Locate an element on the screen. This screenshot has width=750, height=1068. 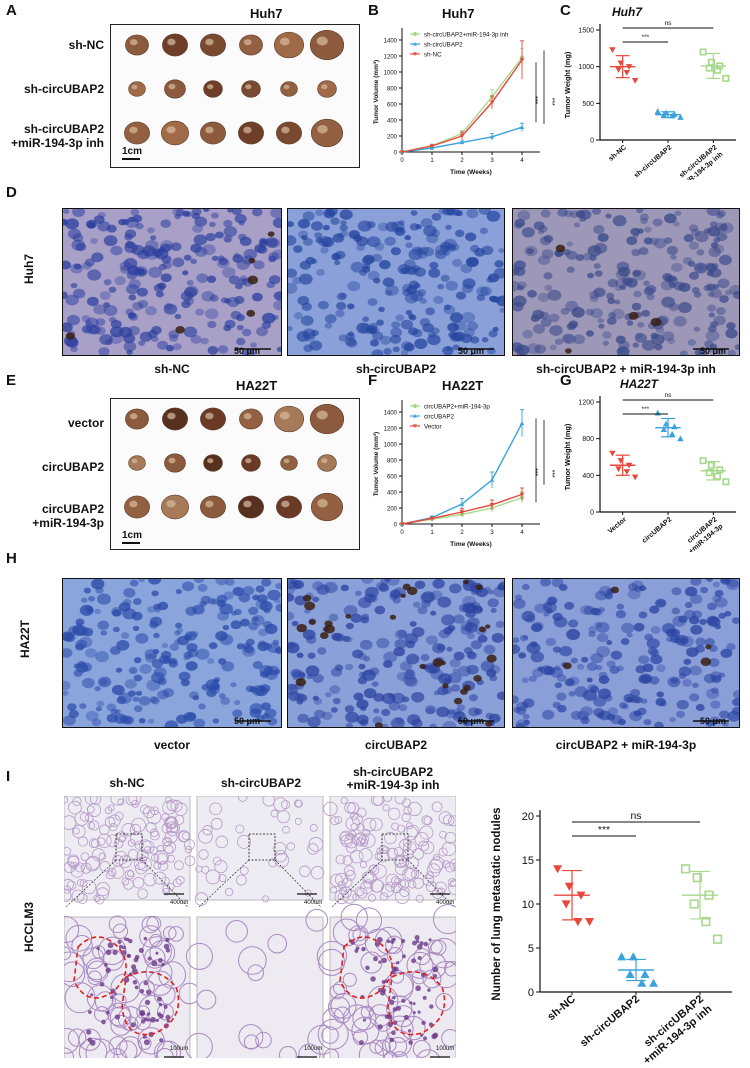
sig-label: ns is located at coordinates (668, 395).